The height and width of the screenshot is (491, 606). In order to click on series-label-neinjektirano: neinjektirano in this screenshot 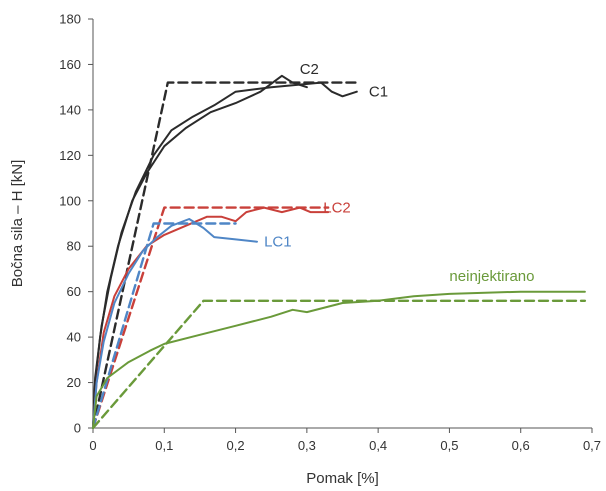, I will do `click(491, 276)`.